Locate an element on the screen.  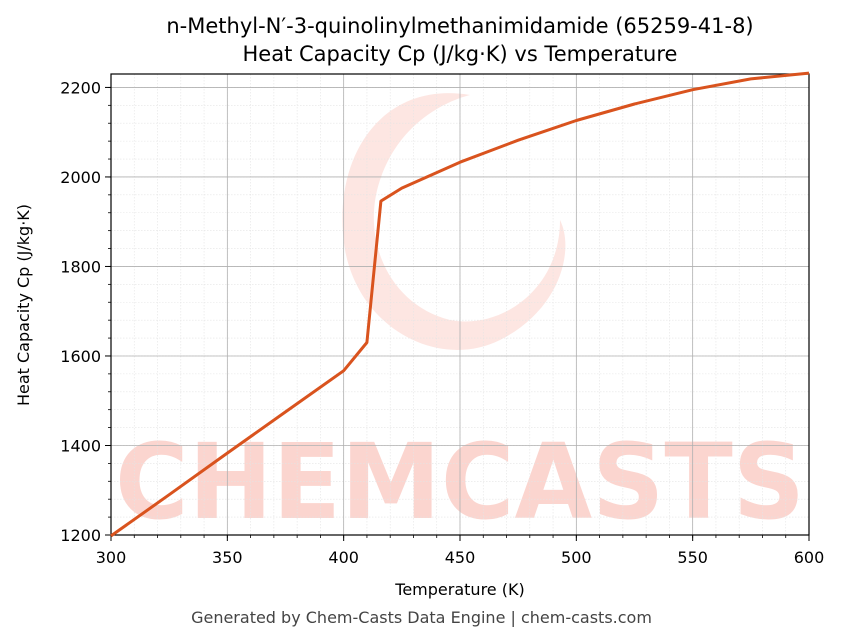
x-tick-label: 450 is located at coordinates (460, 557).